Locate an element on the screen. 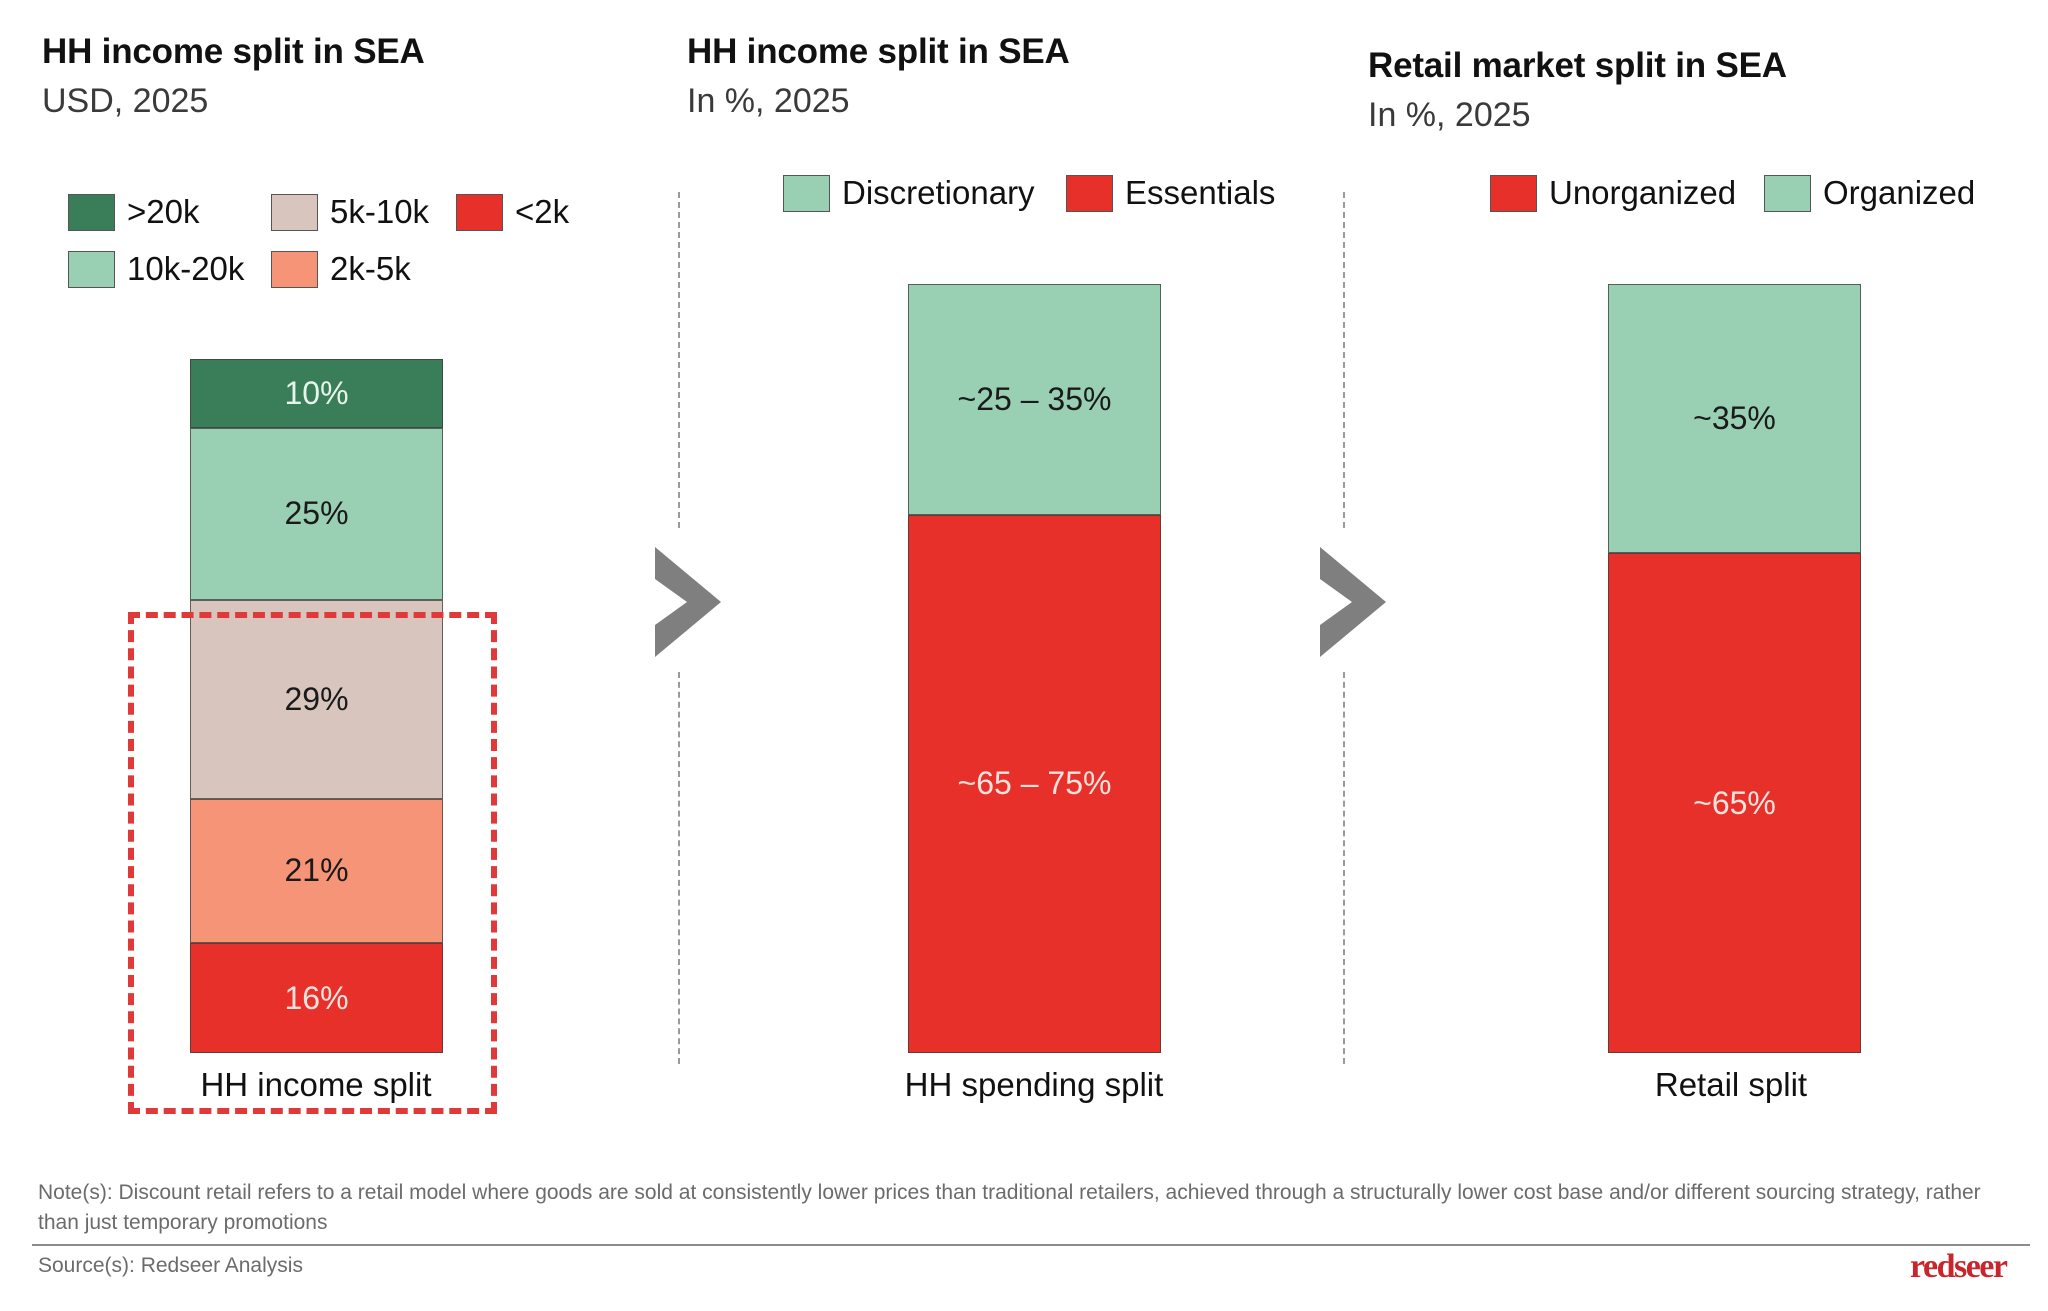 The image size is (2048, 1311). bar-segment-organized: ~35% is located at coordinates (1734, 419).